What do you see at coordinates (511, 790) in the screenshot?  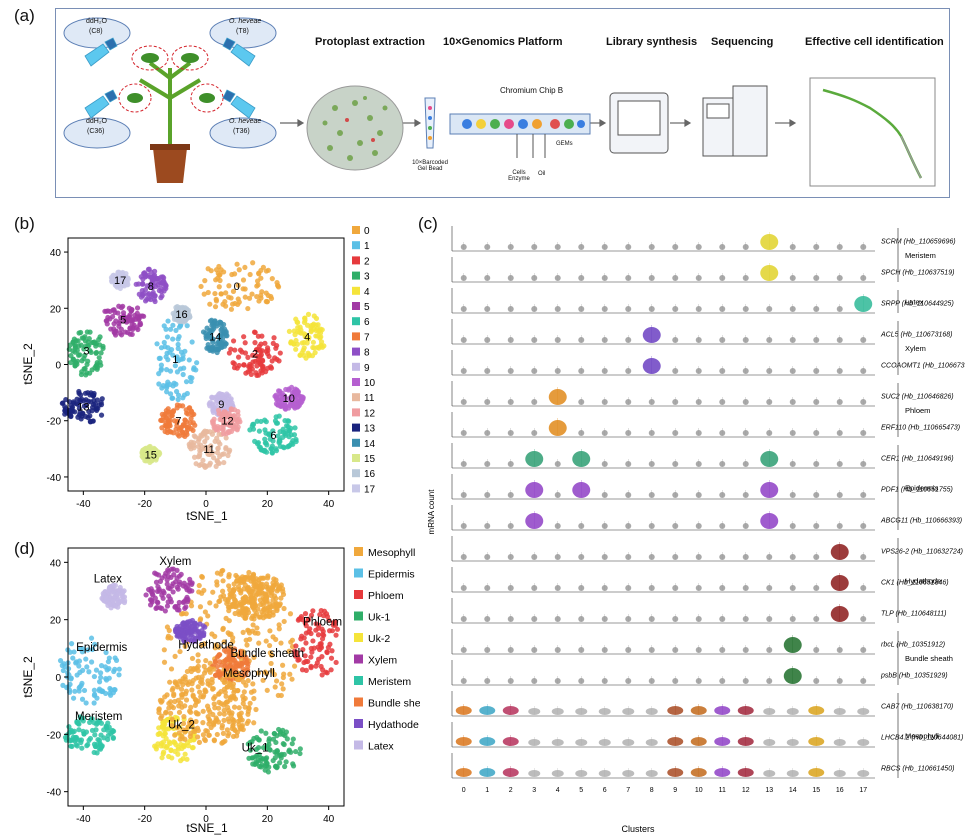 I see `c-xtick: 2` at bounding box center [511, 790].